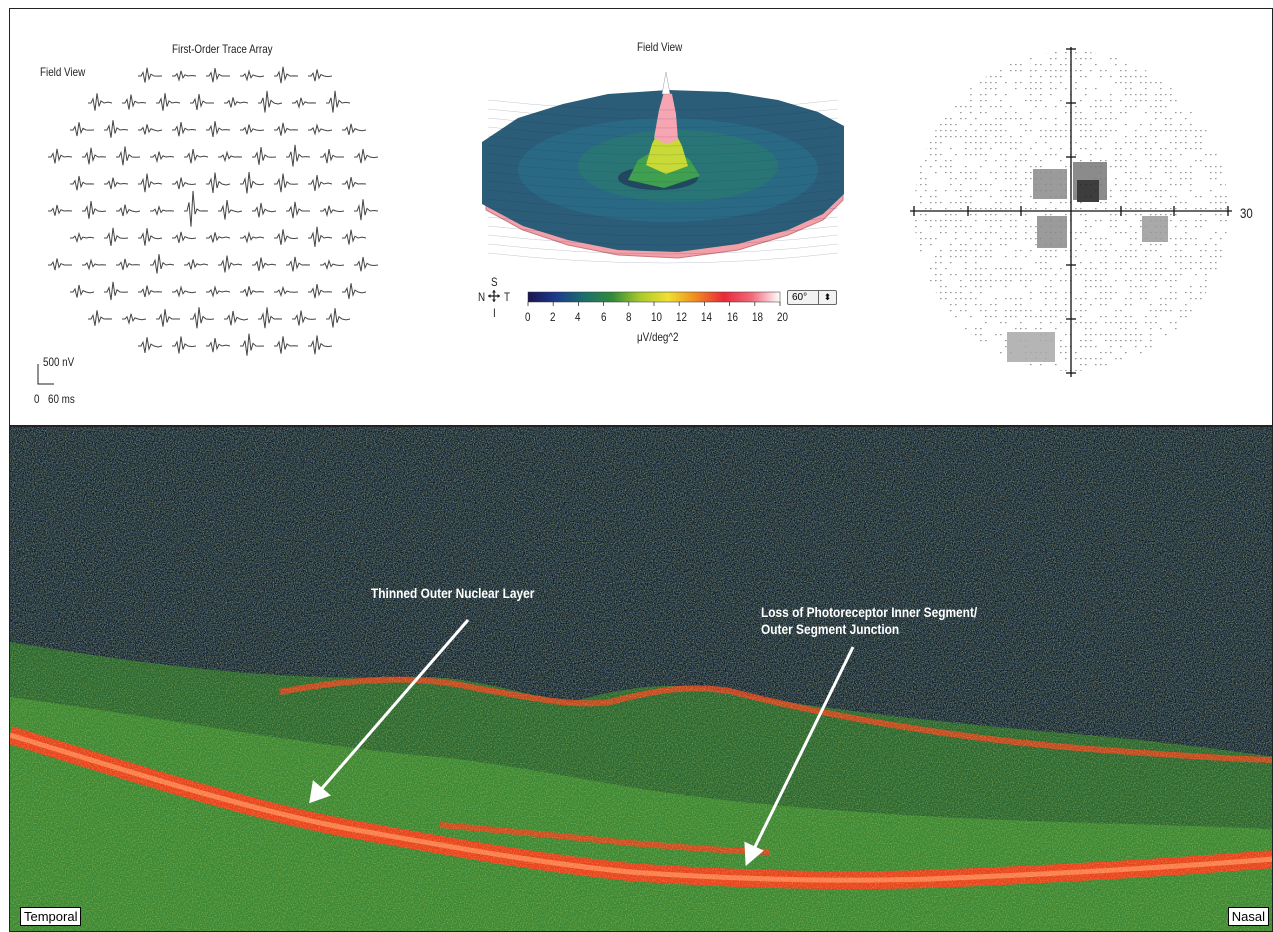 The image size is (1273, 932). I want to click on topography-peak-upper, so click(666, 118).